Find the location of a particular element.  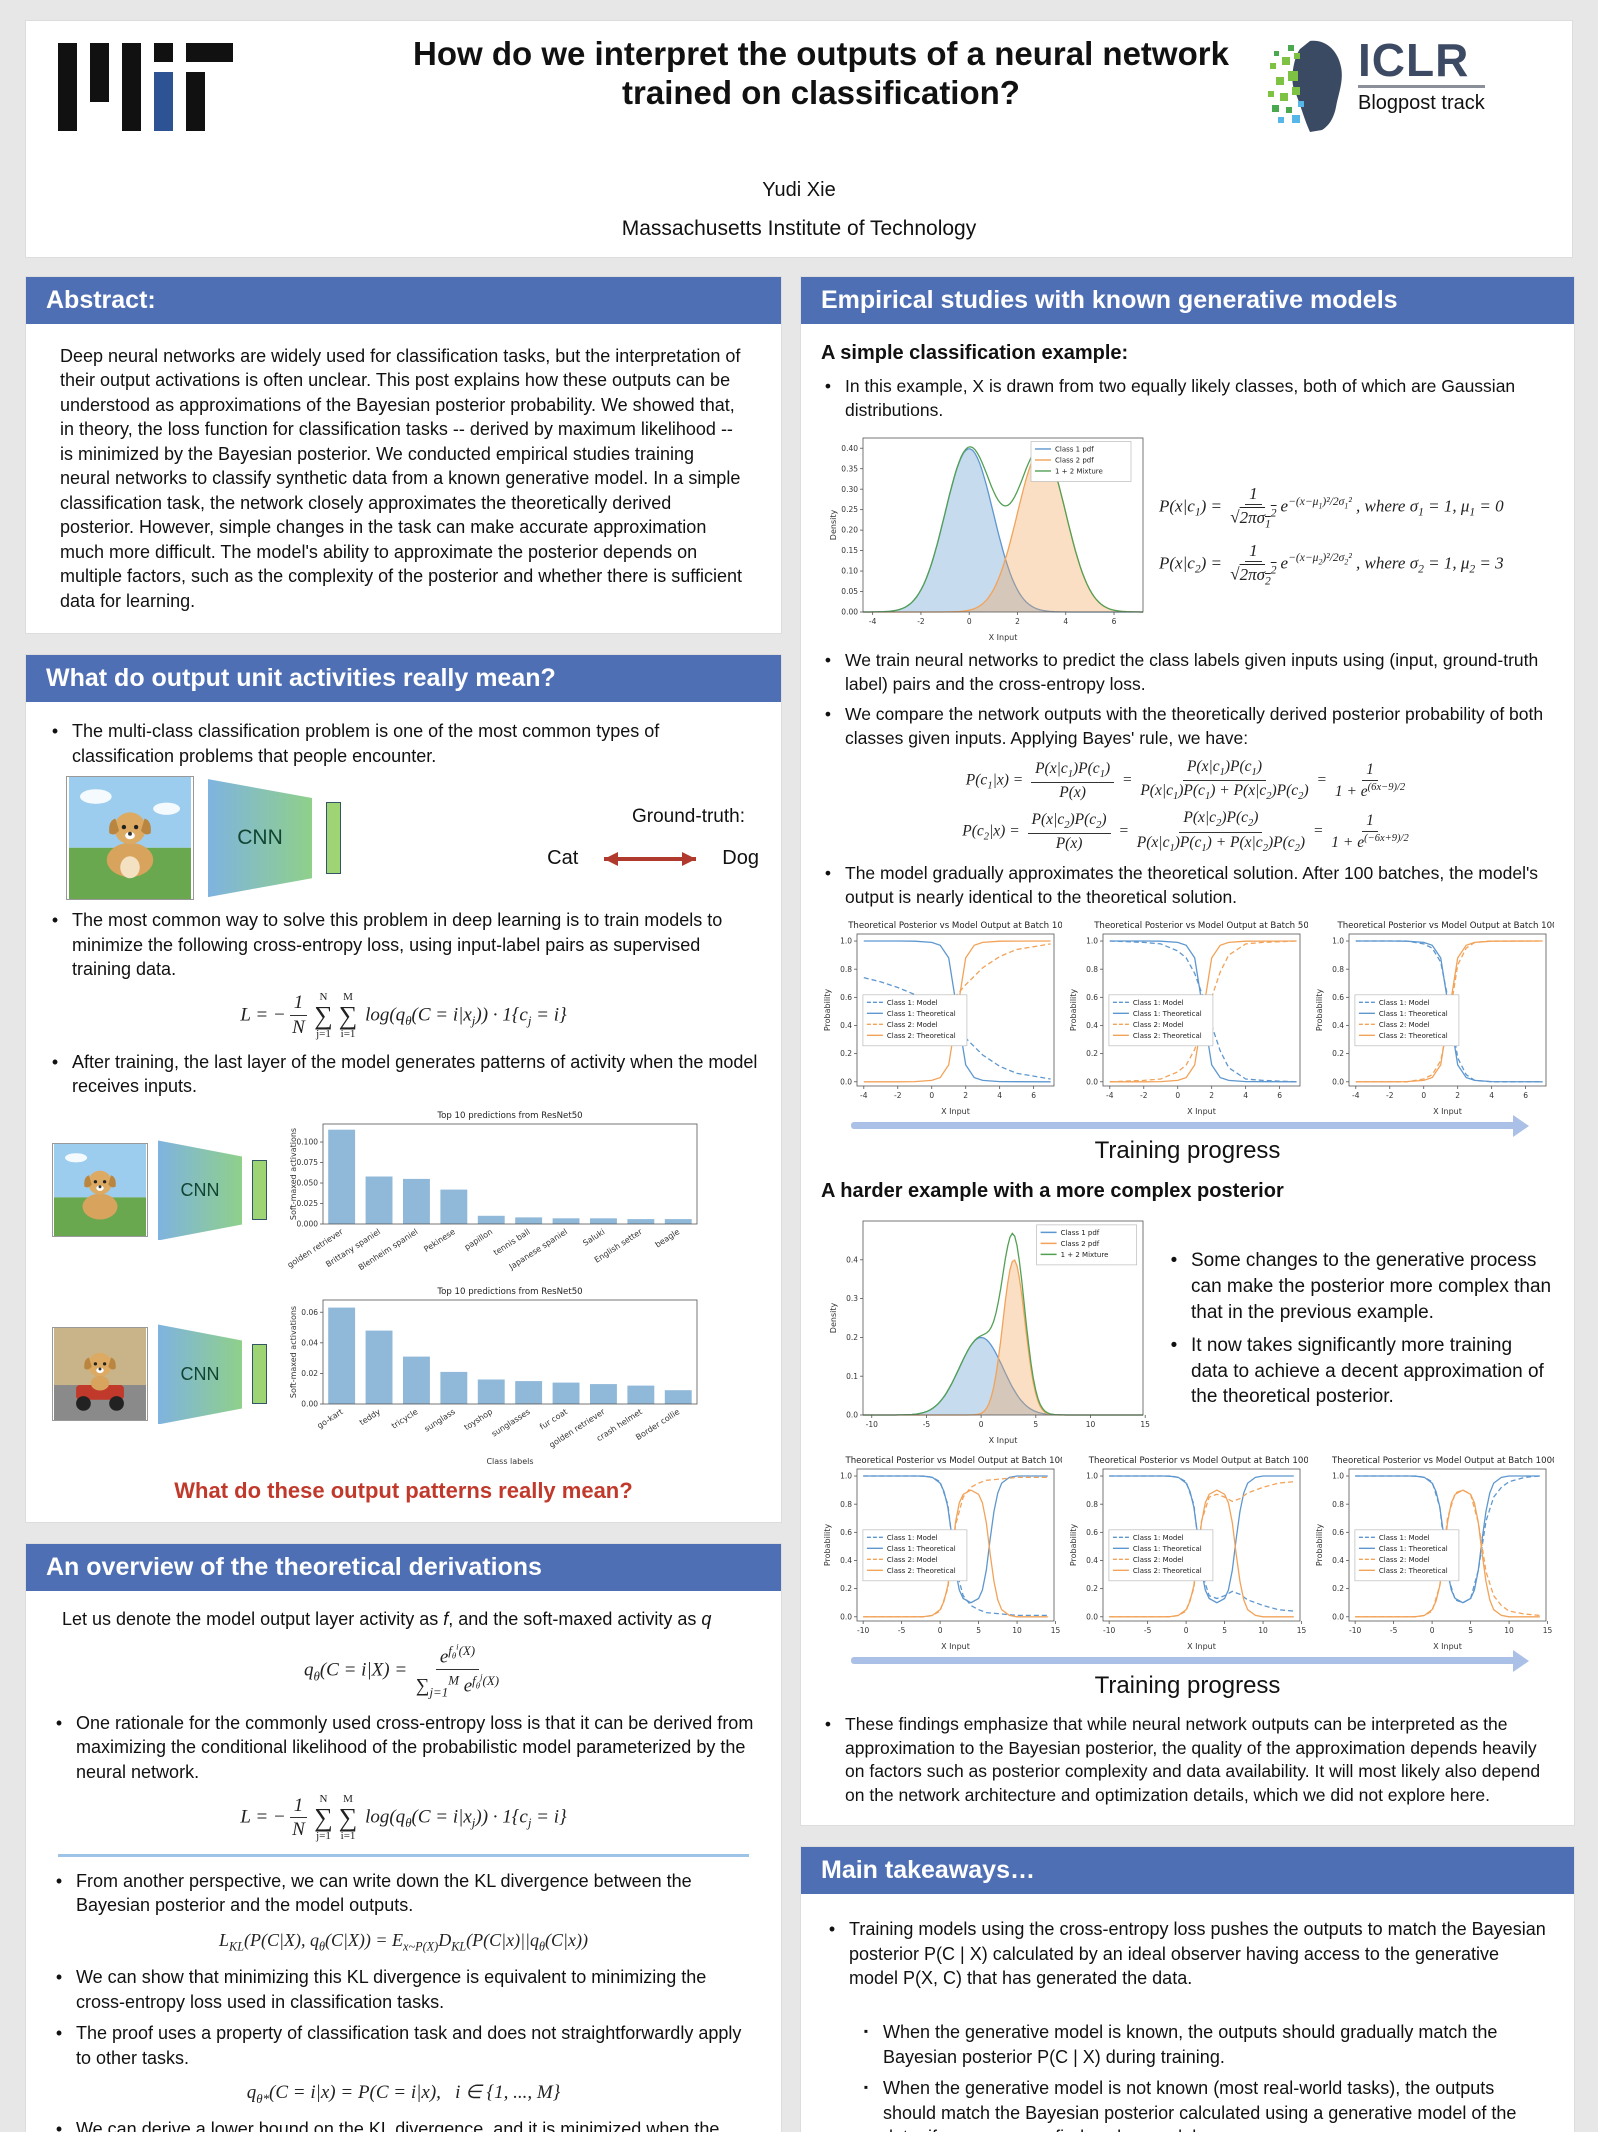

cnn-block-3: CNN is located at coordinates (200, 1374).